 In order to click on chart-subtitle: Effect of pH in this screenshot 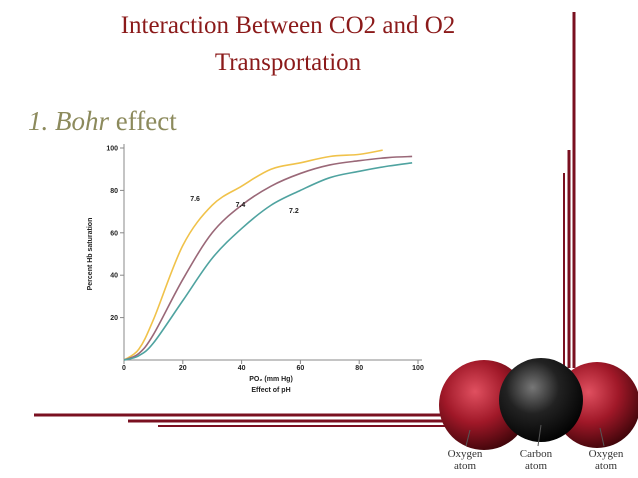, I will do `click(270, 390)`.